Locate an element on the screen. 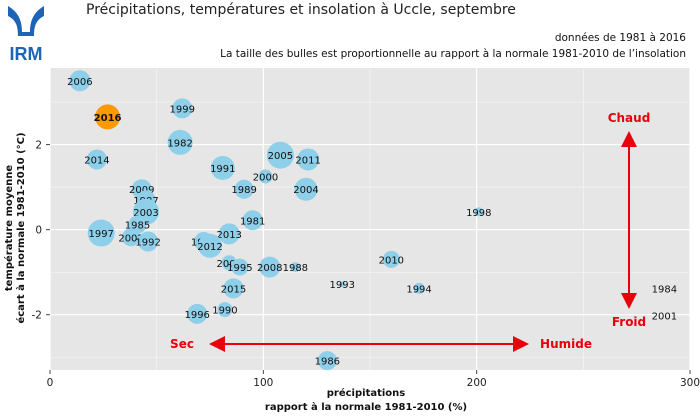 This screenshot has height=420, width=700. bubble-label-1990: 1990 is located at coordinates (224, 311).